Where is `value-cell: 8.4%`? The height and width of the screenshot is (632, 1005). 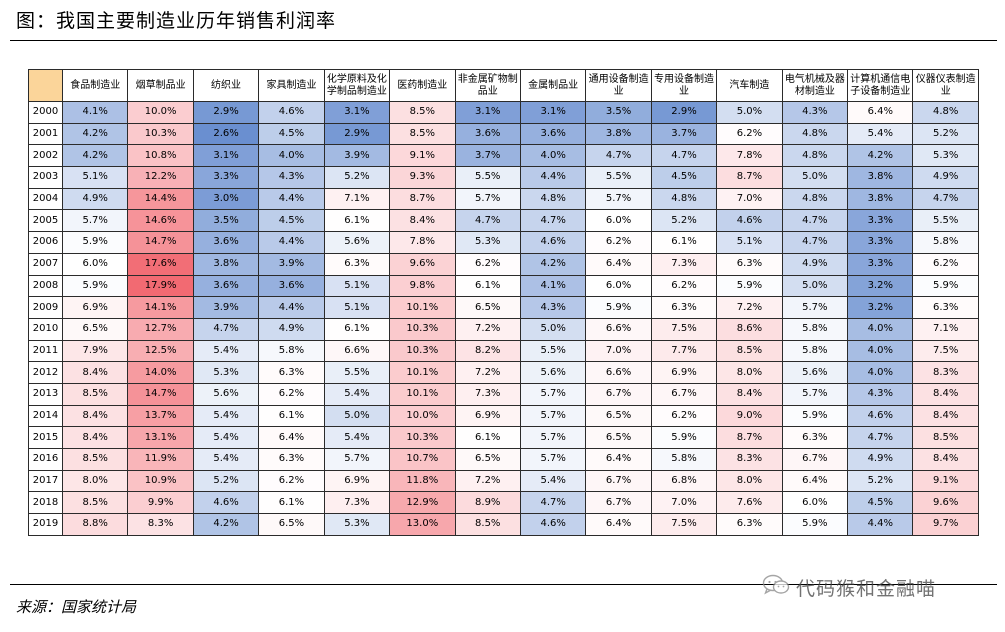 value-cell: 8.4% is located at coordinates (95, 437).